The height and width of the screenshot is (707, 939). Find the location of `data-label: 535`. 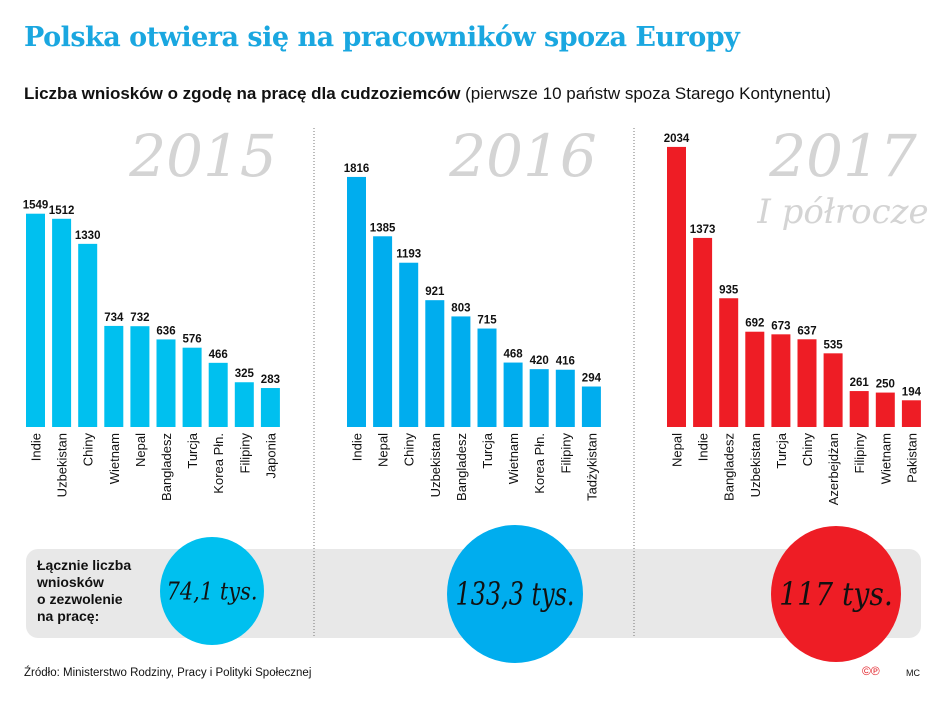

data-label: 535 is located at coordinates (834, 345).